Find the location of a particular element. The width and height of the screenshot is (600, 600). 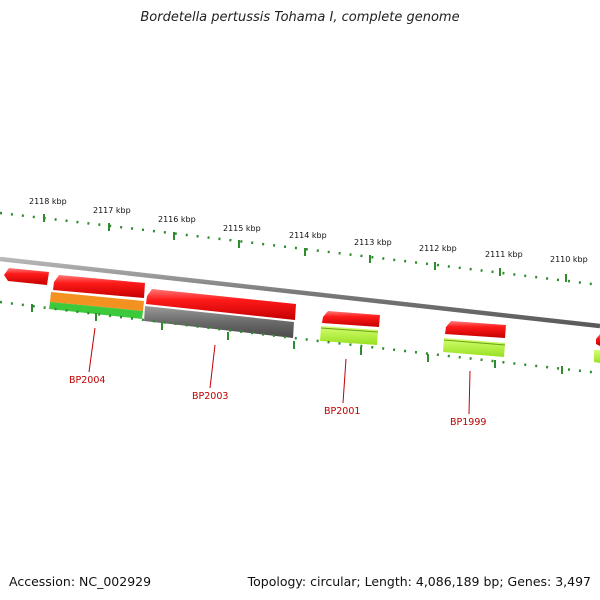

gene-leaders is located at coordinates (279, 371).